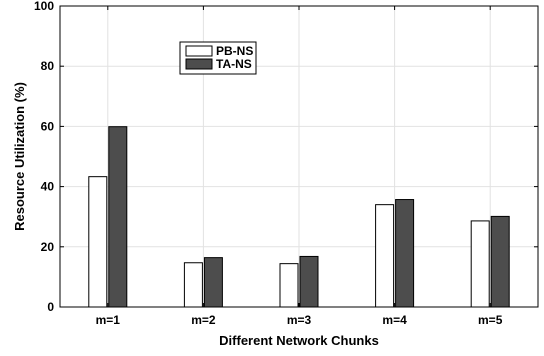  I want to click on y-tick-label: 0, so click(50, 307).